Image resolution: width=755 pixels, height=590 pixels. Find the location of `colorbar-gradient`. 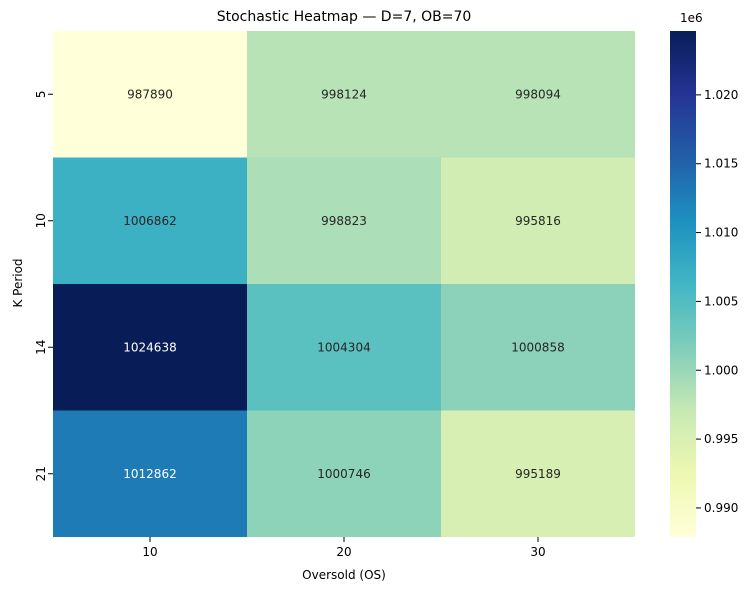

colorbar-gradient is located at coordinates (683, 284).